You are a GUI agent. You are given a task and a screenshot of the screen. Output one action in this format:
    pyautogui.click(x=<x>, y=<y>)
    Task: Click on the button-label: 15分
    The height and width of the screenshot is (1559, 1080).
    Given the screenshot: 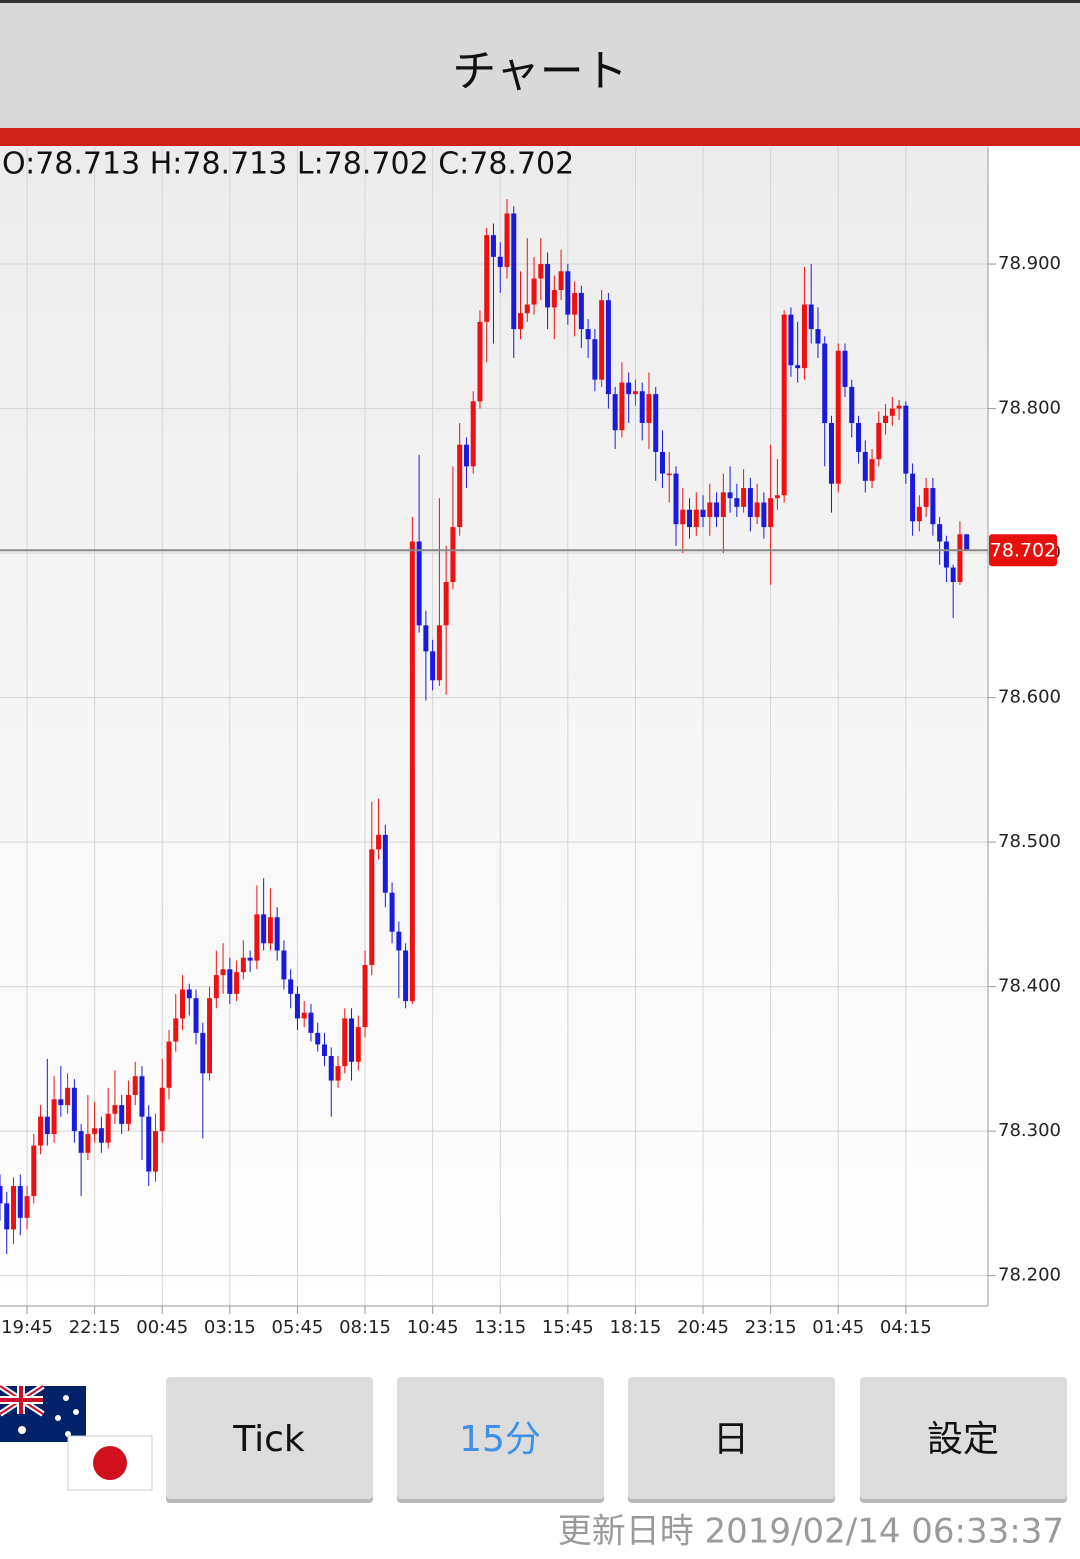 What is the action you would take?
    pyautogui.click(x=500, y=1439)
    